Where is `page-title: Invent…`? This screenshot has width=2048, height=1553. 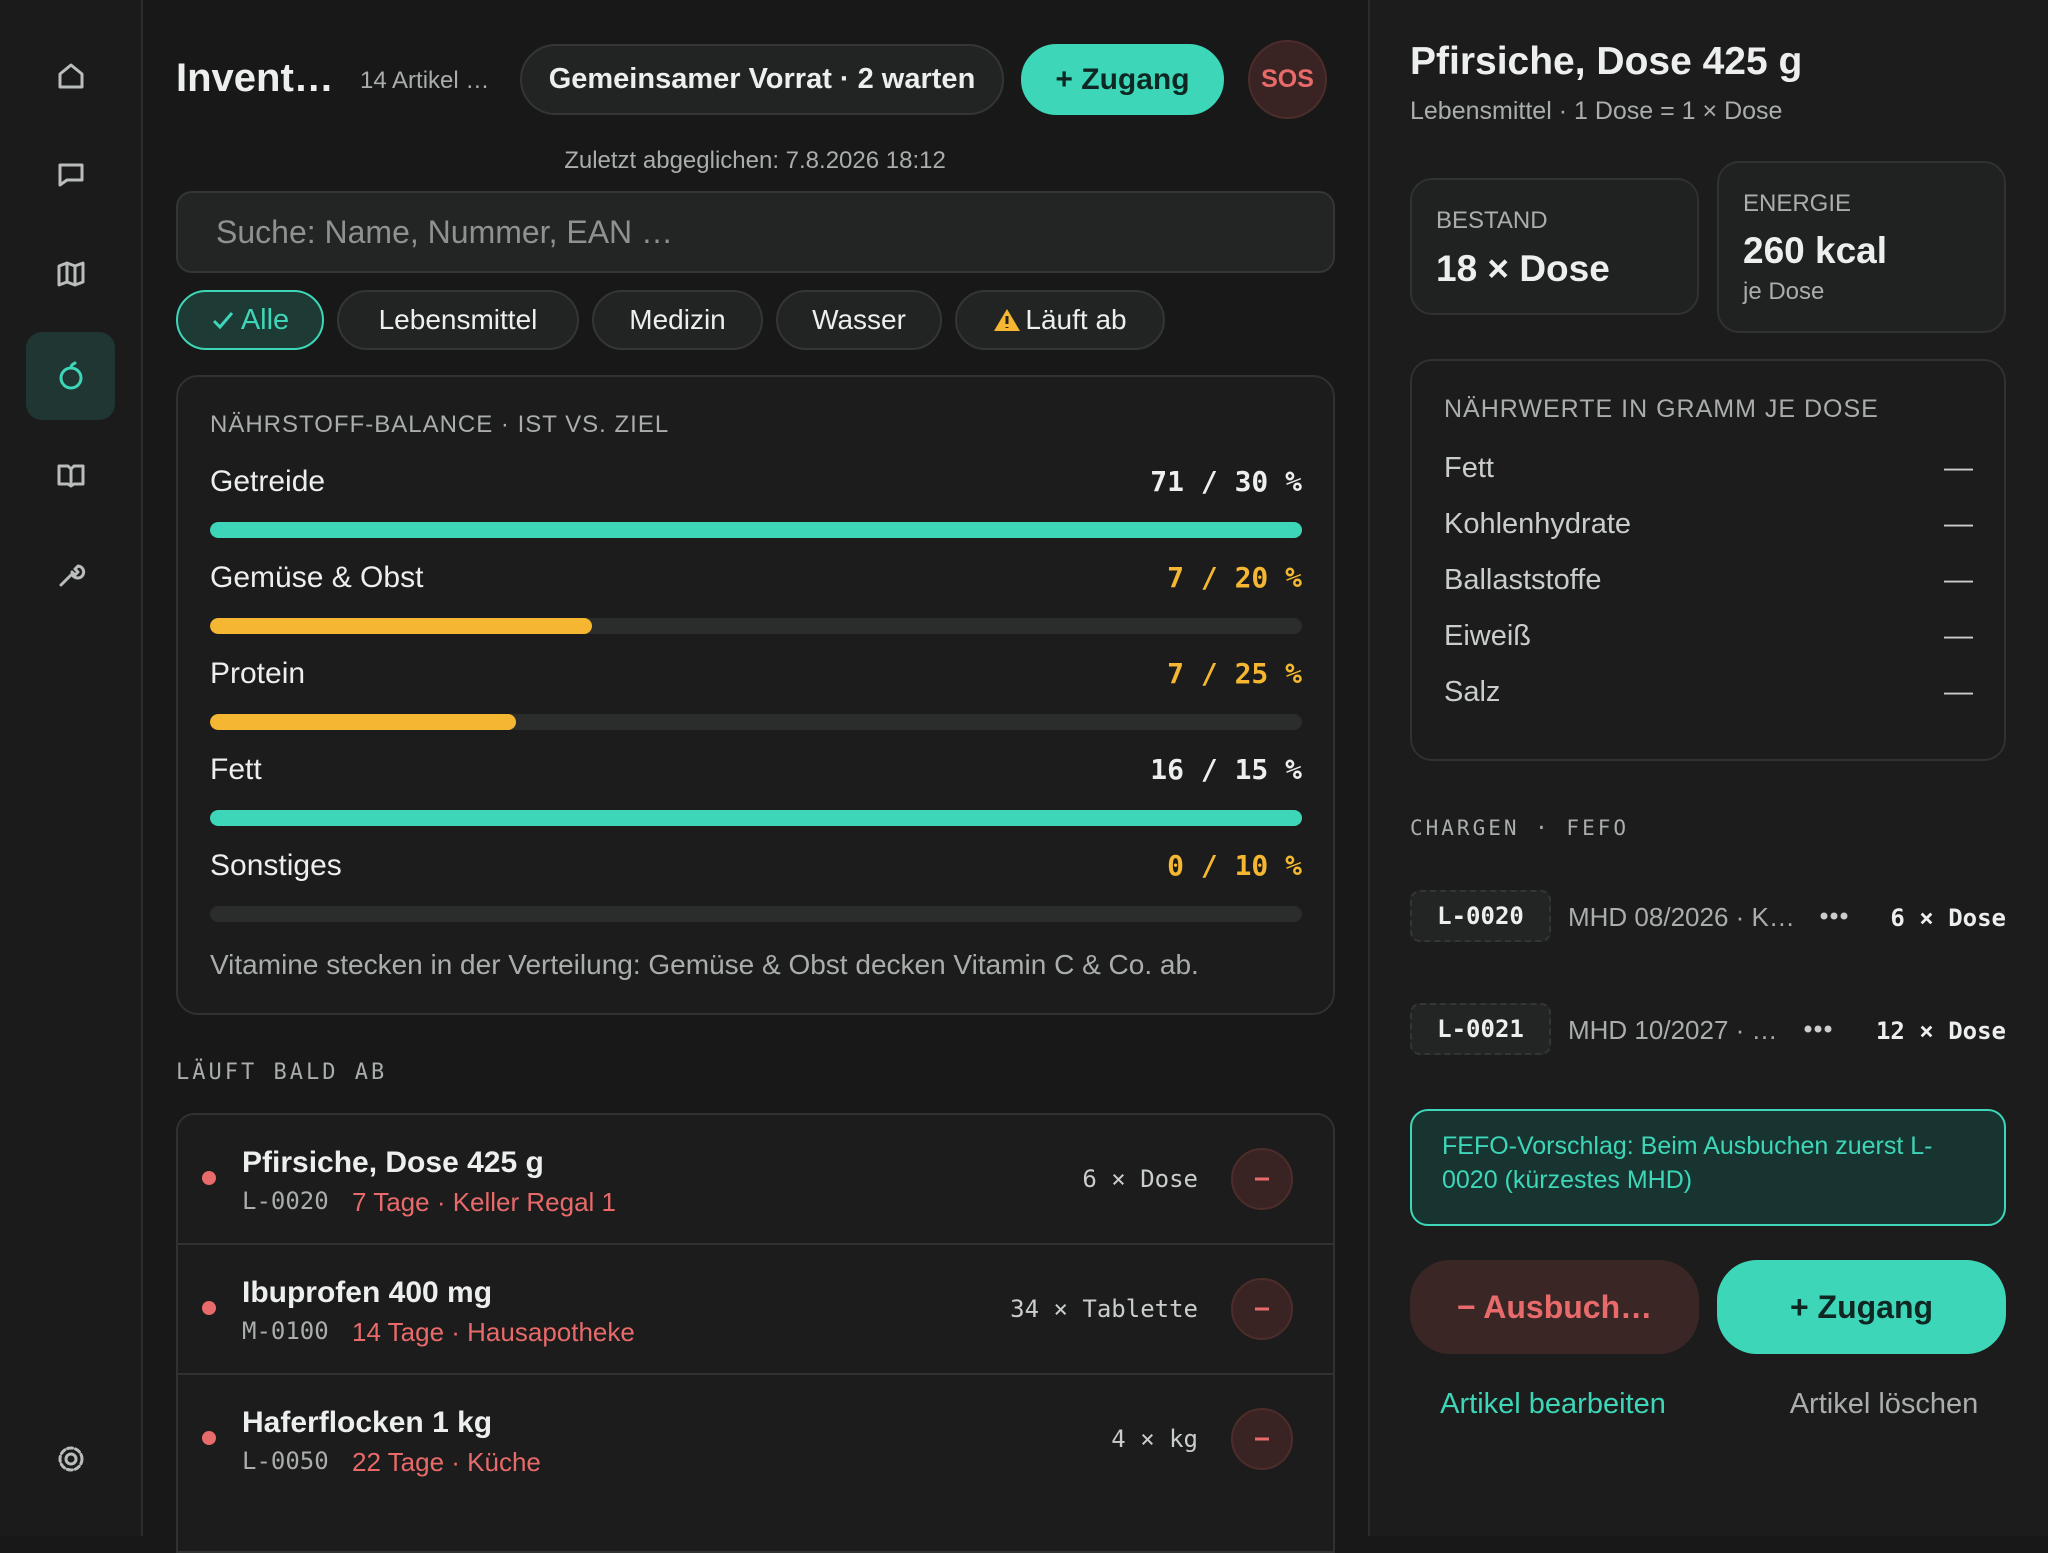
page-title: Invent… is located at coordinates (255, 78).